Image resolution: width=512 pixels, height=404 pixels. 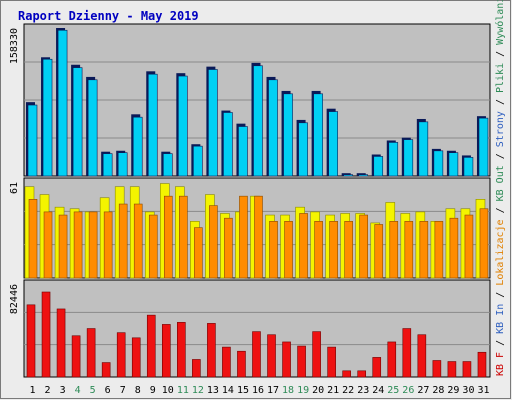 I want to click on legend-part: KB In, so click(x=500, y=319).